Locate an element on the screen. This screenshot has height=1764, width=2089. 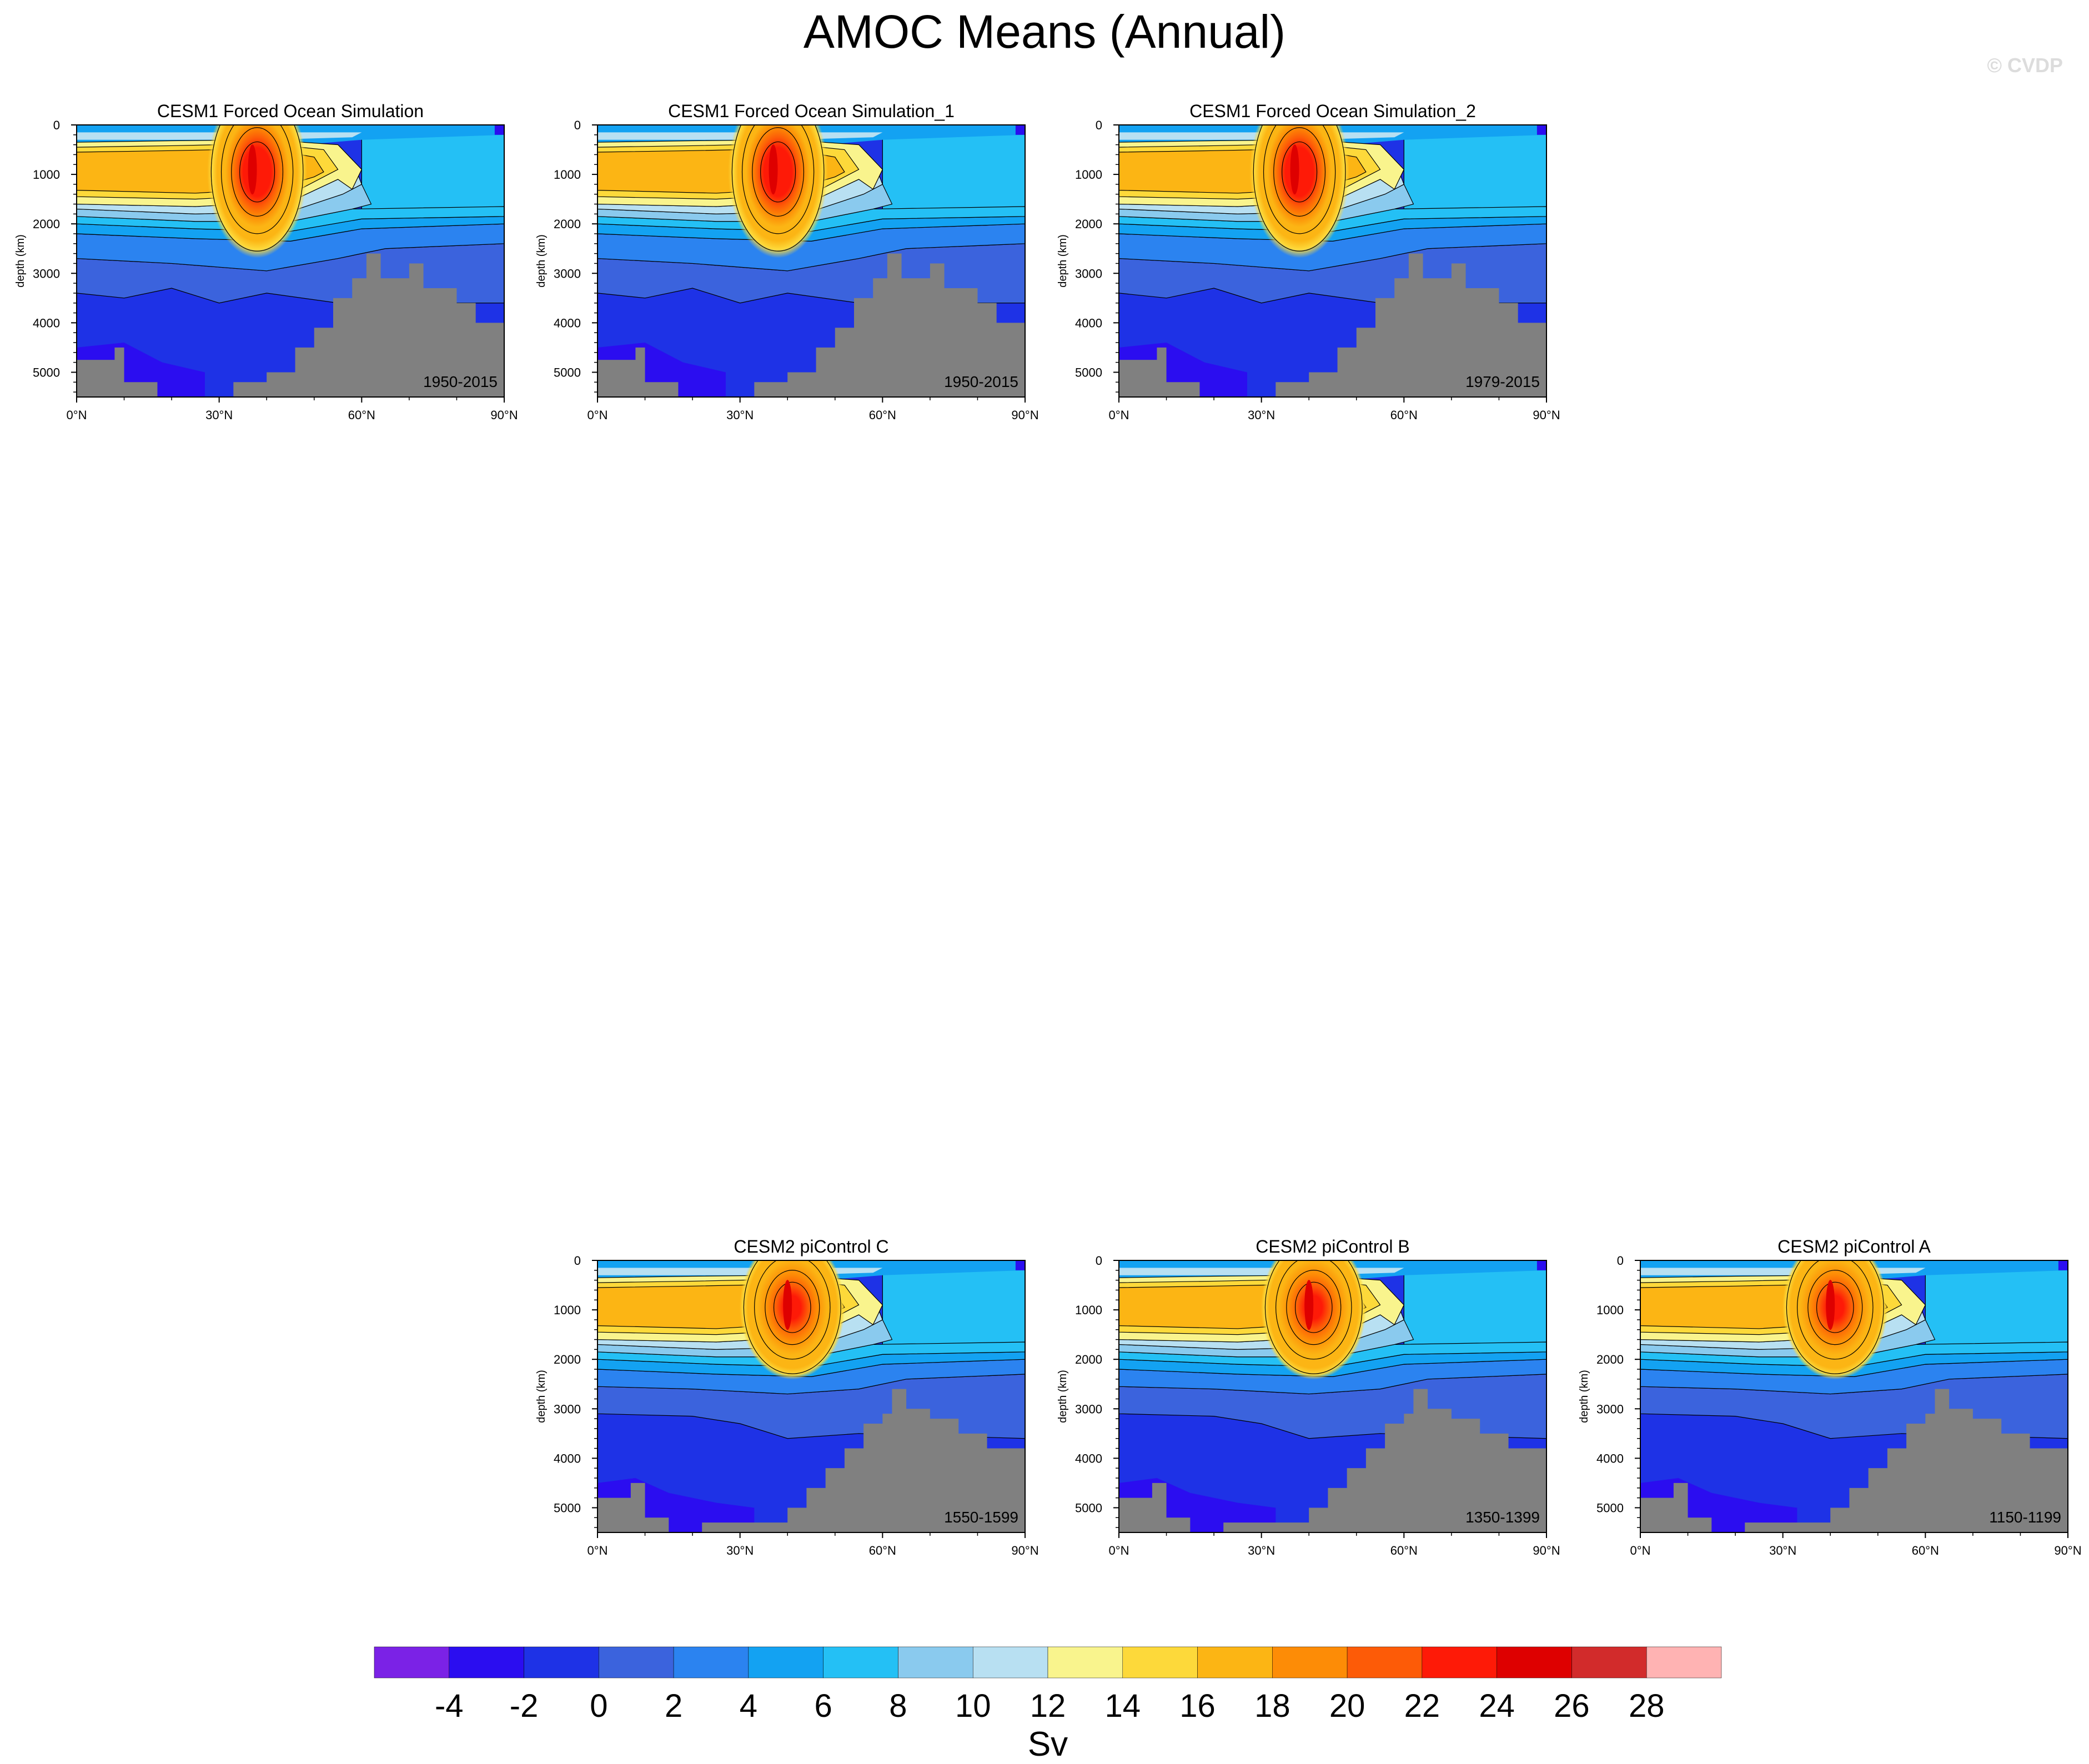
panel-title: CESM1 Forced Ocean Simulation_2 is located at coordinates (1332, 111).